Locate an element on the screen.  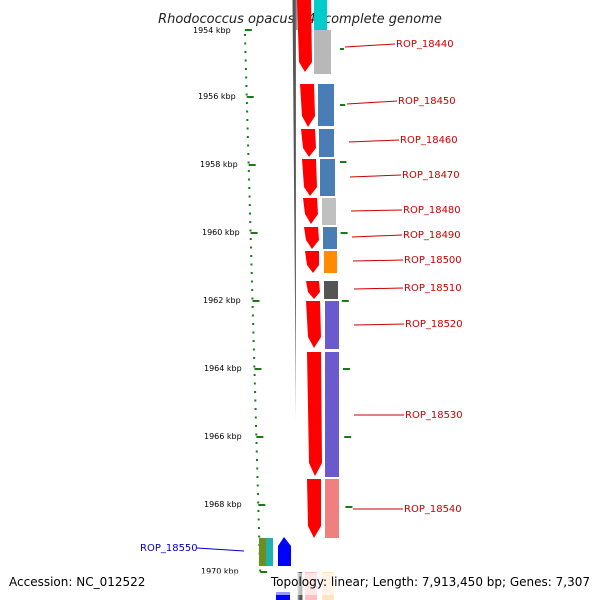
footer-background is located at coordinates (300, 584).